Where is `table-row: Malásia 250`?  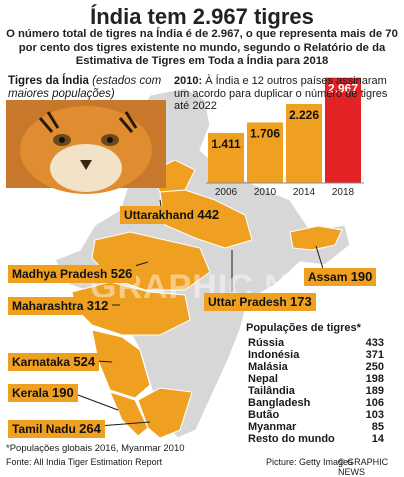 table-row: Malásia 250 is located at coordinates (316, 367).